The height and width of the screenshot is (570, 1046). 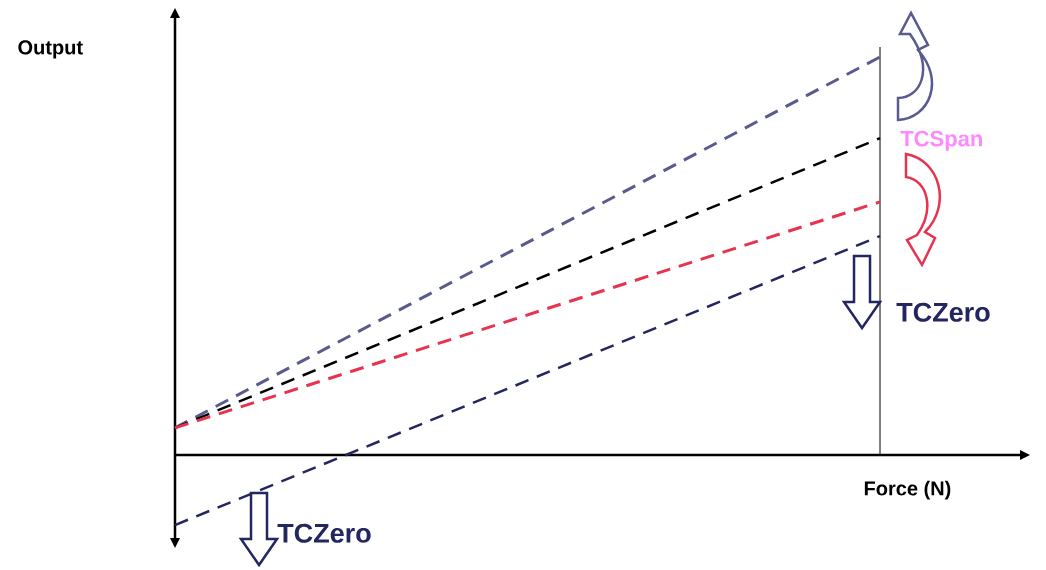 What do you see at coordinates (907, 490) in the screenshot?
I see `x-axis-title: Force (N)` at bounding box center [907, 490].